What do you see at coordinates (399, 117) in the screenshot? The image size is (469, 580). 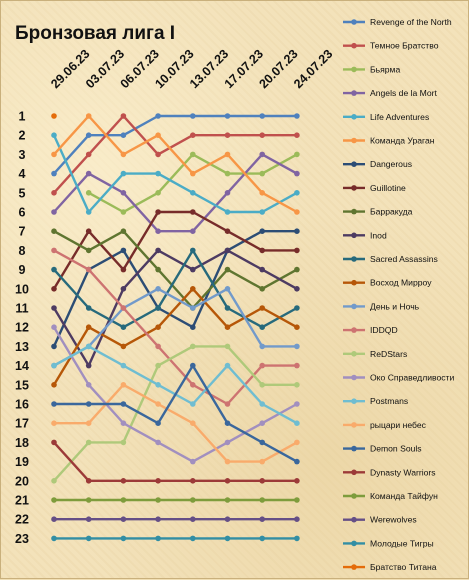 I see `legend-label: Life Adventures` at bounding box center [399, 117].